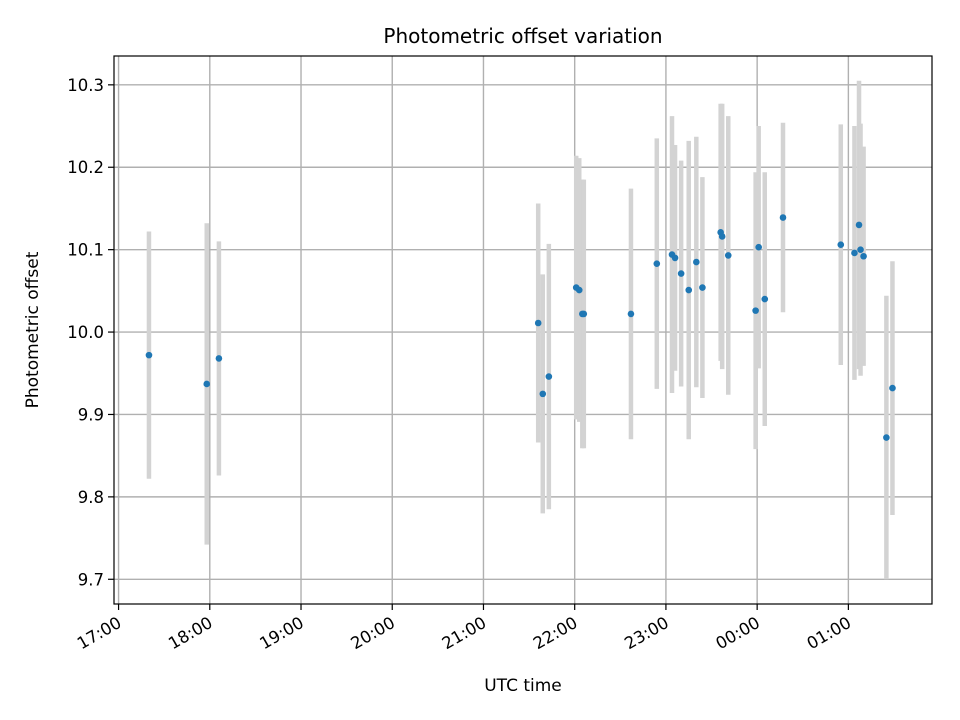  Describe the element at coordinates (85, 167) in the screenshot. I see `y-tick-label: 10.2` at that location.